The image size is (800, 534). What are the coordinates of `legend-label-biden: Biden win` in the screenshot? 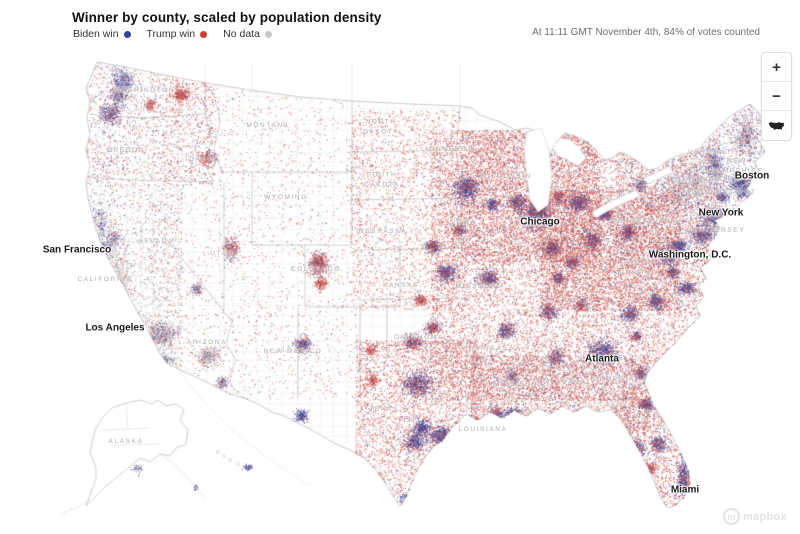 It's located at (96, 34).